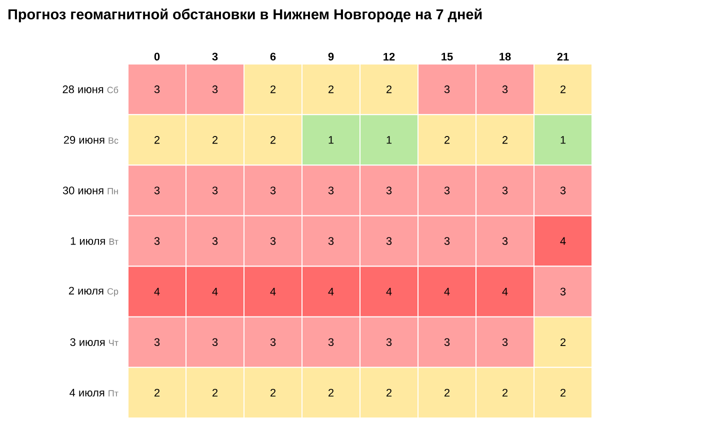 This screenshot has height=429, width=722. What do you see at coordinates (83, 89) in the screenshot?
I see `y-tick-label: 28 июня` at bounding box center [83, 89].